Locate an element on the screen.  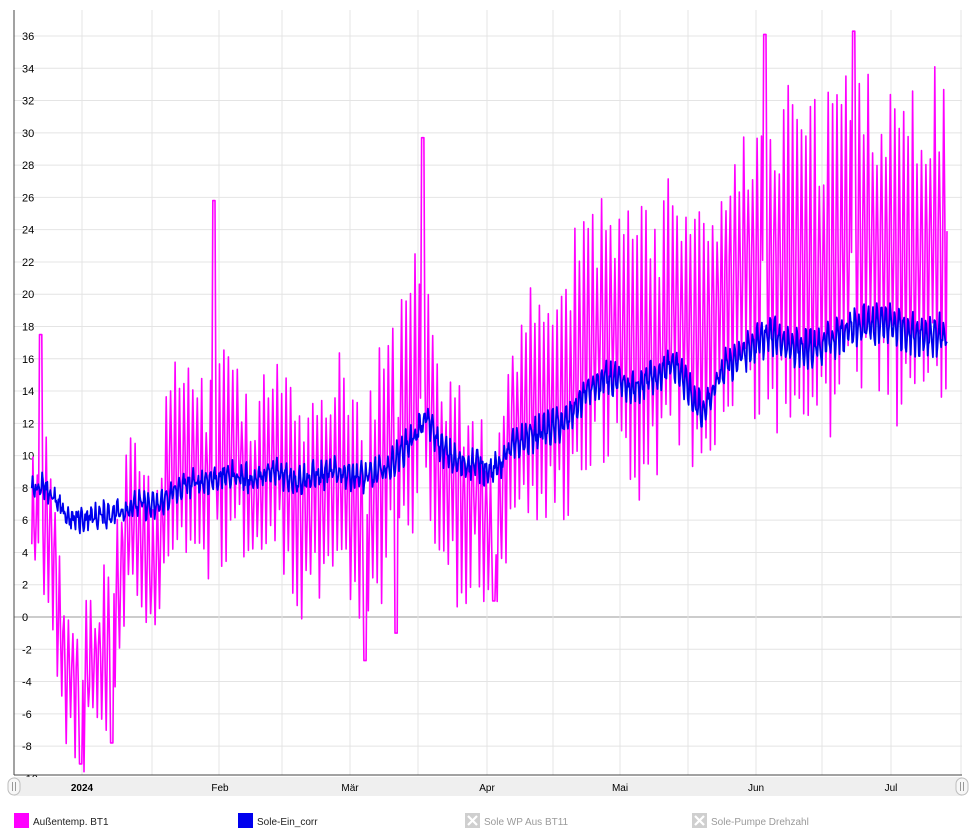
legend-item: Sole WP Aus BT11 is located at coordinates (517, 820).